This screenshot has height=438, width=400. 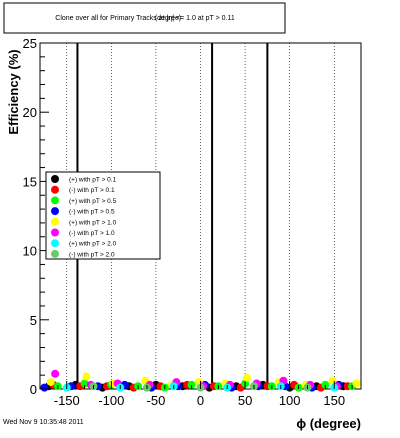 What do you see at coordinates (30, 112) in the screenshot?
I see `y-tick-label: 20` at bounding box center [30, 112].